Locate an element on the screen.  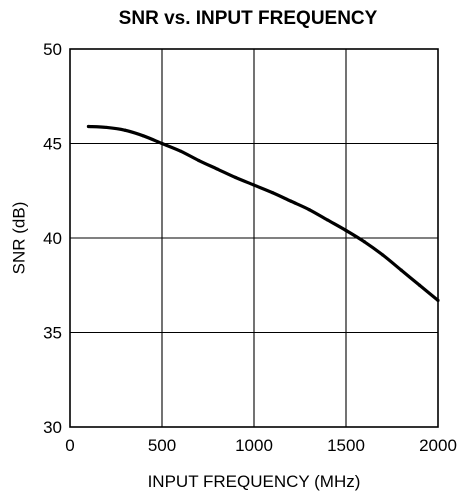
x-tick-label: 1500 is located at coordinates (346, 445).